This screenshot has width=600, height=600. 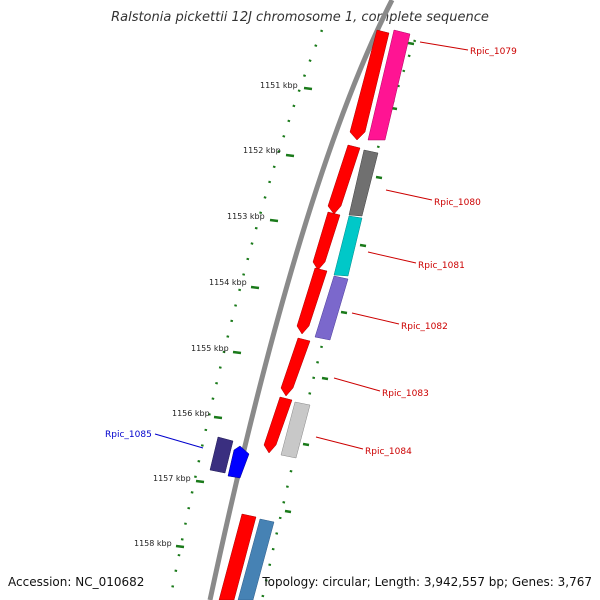 I want to click on gene-label-rpic-1082: Rpic_1082, so click(x=424, y=327).